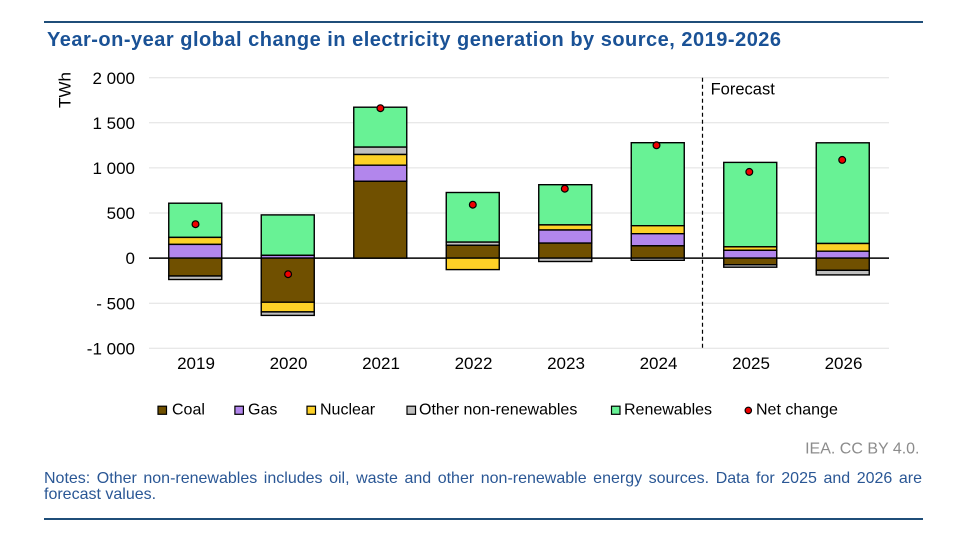 This screenshot has width=960, height=544. What do you see at coordinates (111, 348) in the screenshot?
I see `svg-text: -1 000` at bounding box center [111, 348].